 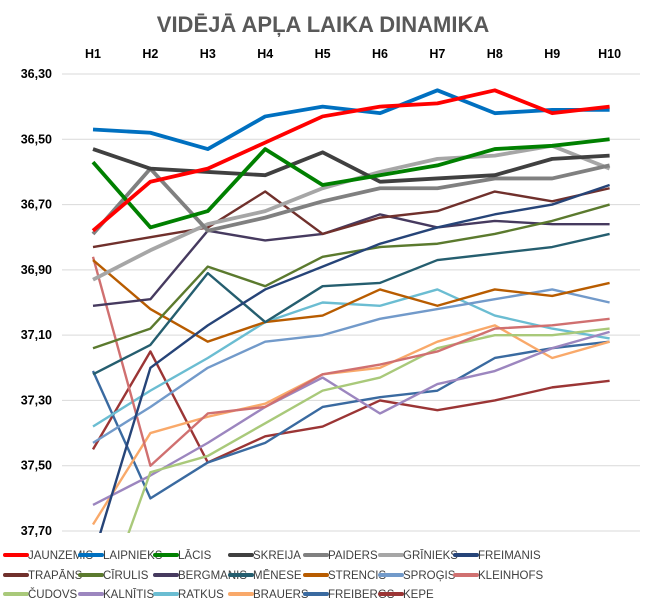 I want to click on legend-item: BRAUERS, so click(x=268, y=595).